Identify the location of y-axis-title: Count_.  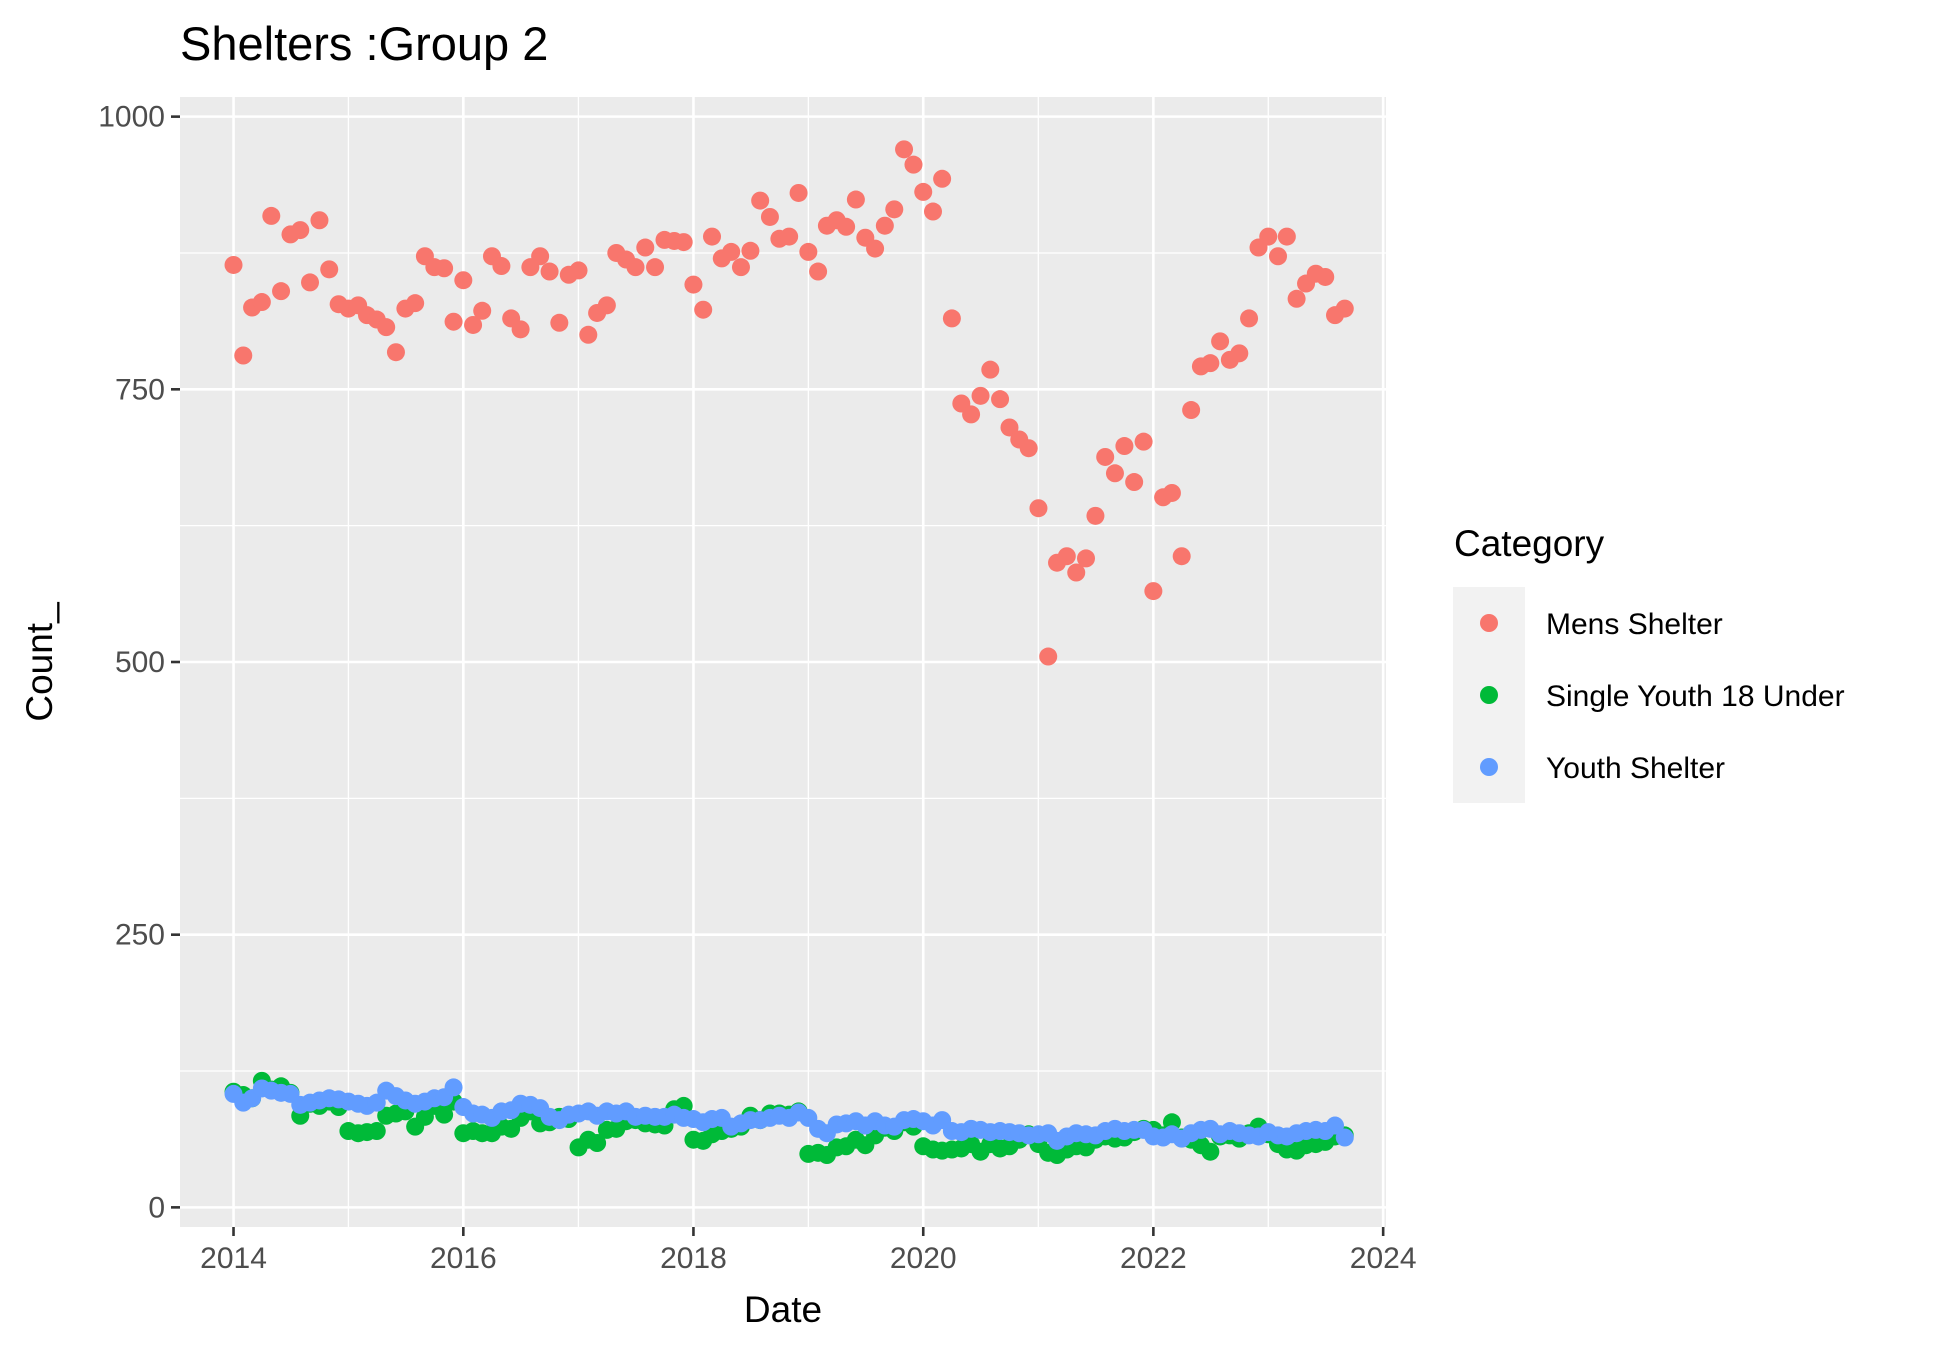
(39, 662).